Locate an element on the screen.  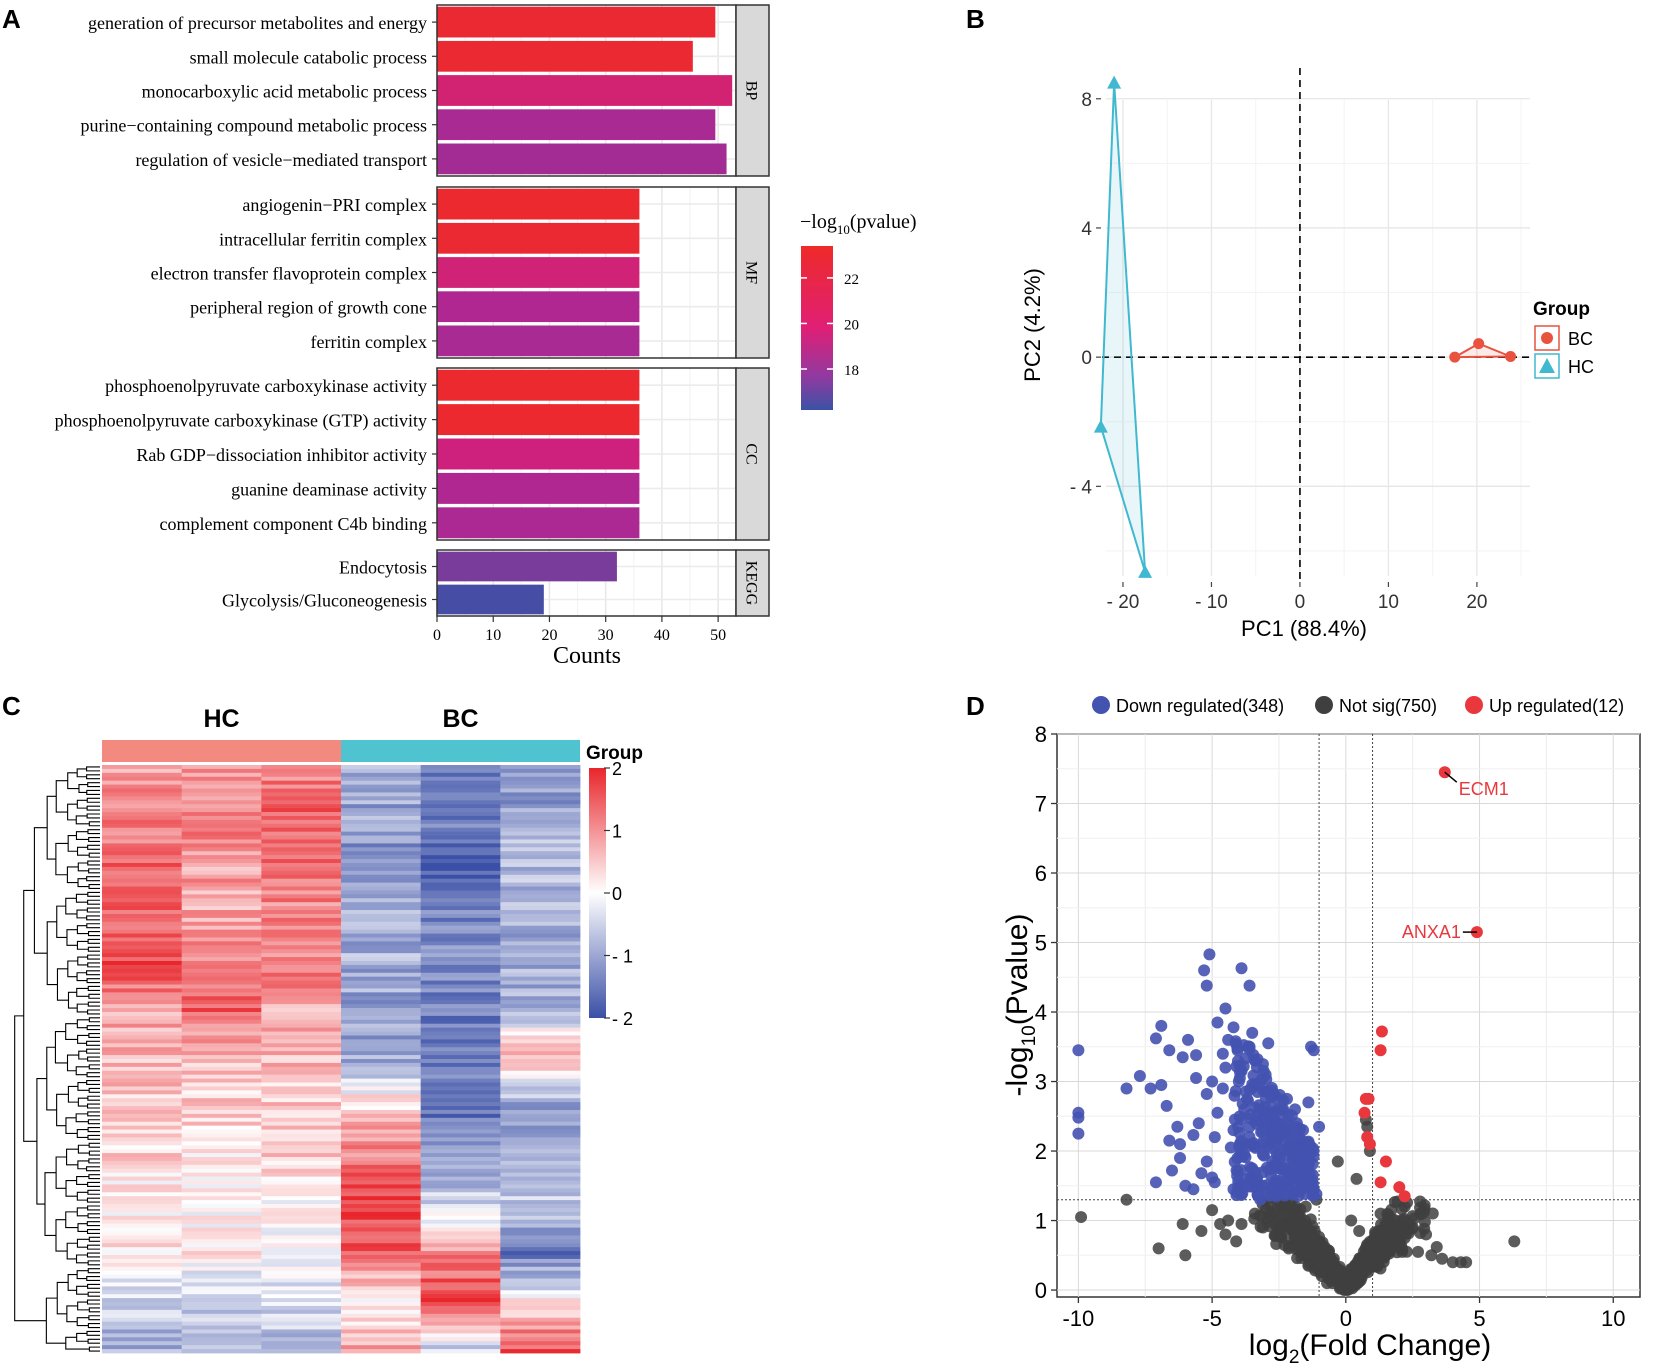
heatmap-colorbar-ticks: 2 1 0 - 1 - 2 is located at coordinates (618, 894).